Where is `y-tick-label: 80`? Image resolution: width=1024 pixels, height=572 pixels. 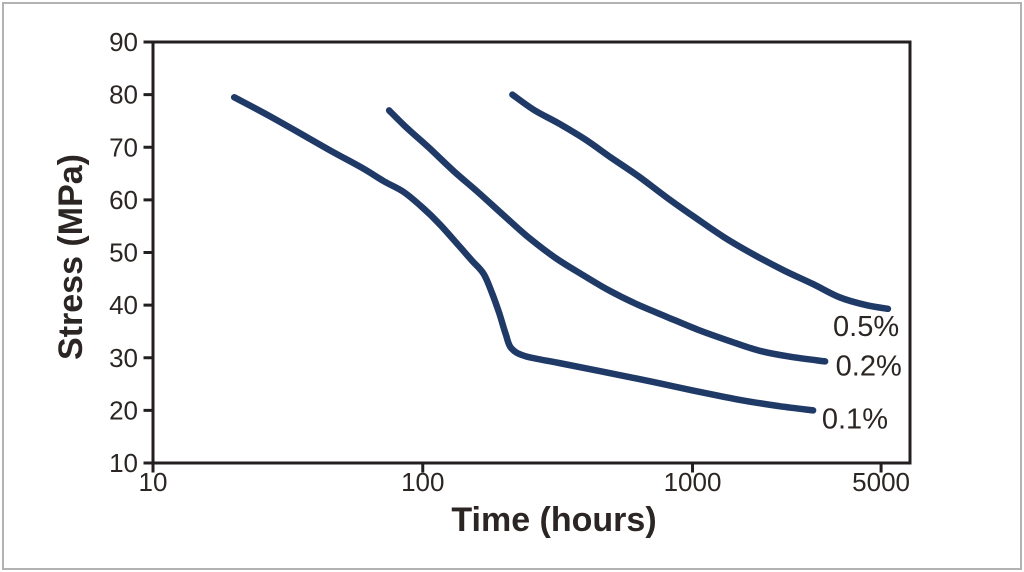 y-tick-label: 80 is located at coordinates (123, 95).